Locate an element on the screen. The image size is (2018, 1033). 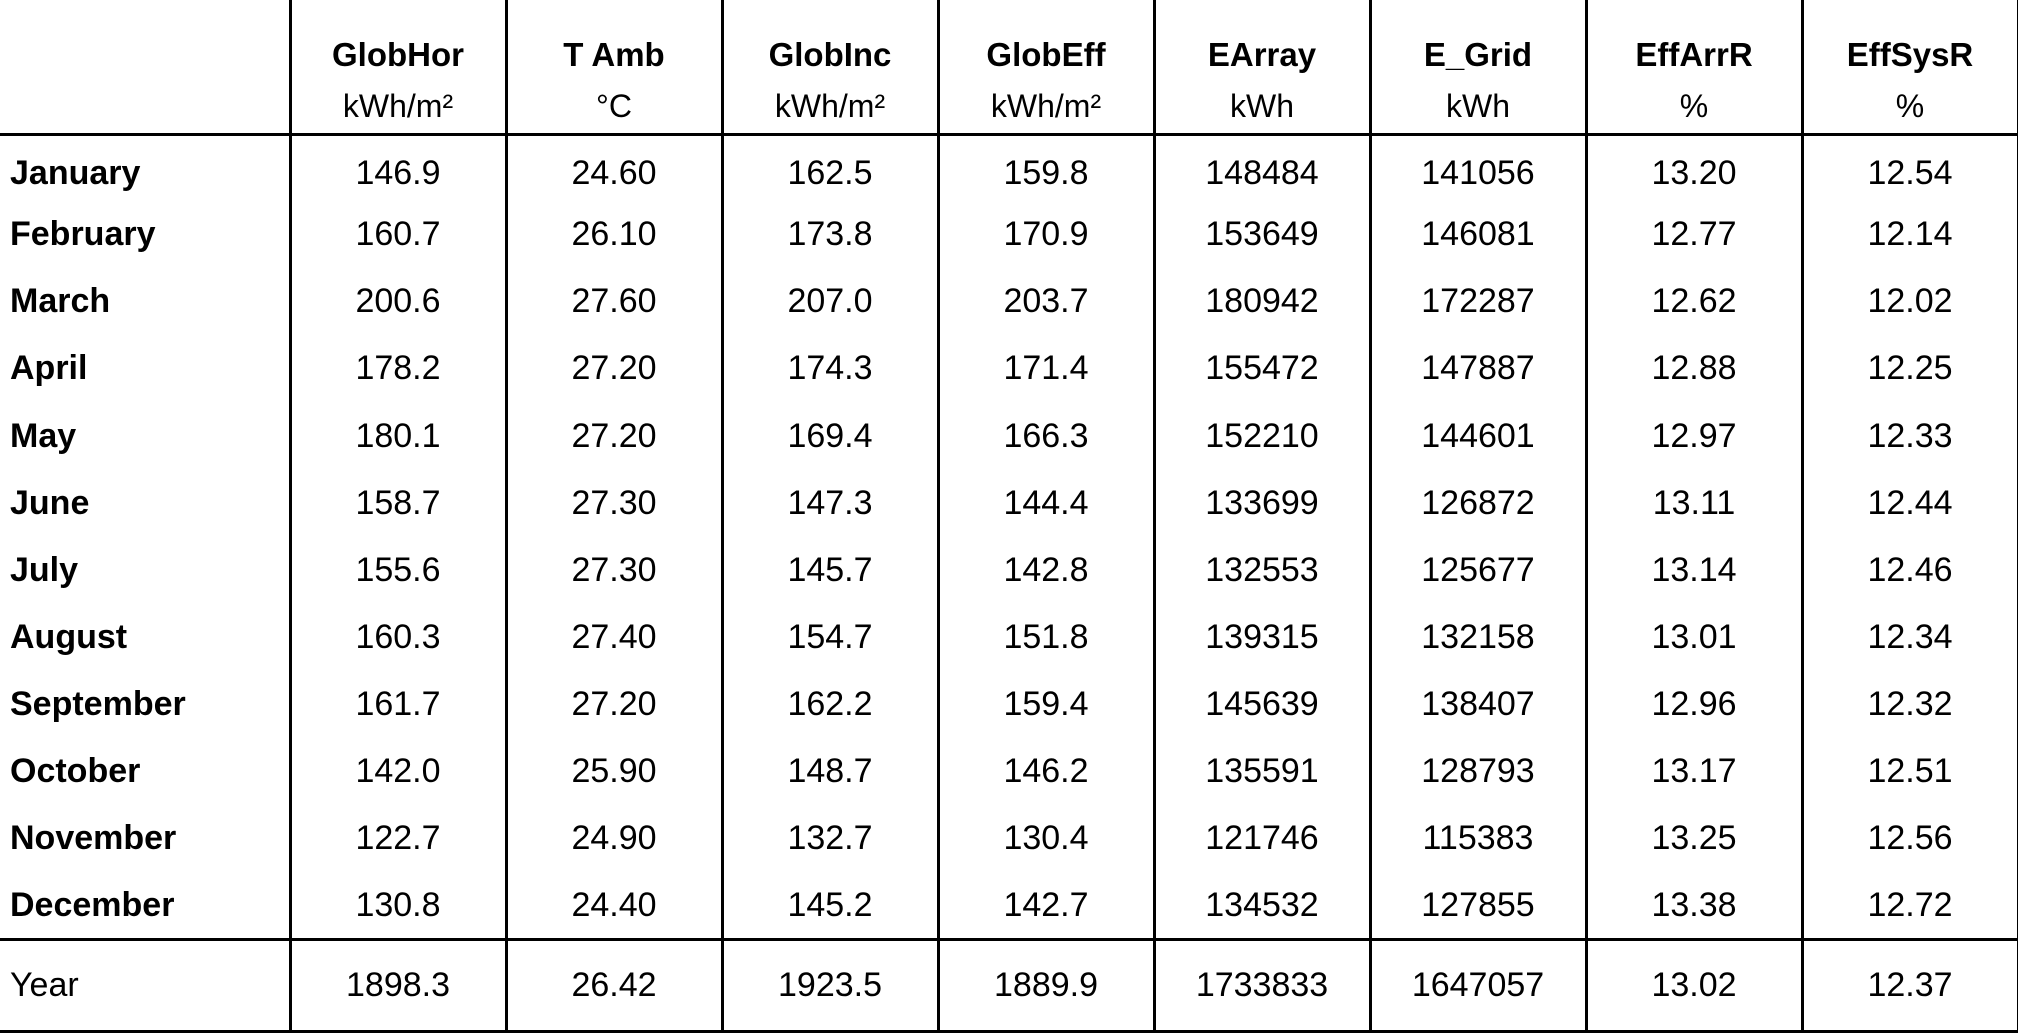
table-cell: 145.7 is located at coordinates (829, 570).